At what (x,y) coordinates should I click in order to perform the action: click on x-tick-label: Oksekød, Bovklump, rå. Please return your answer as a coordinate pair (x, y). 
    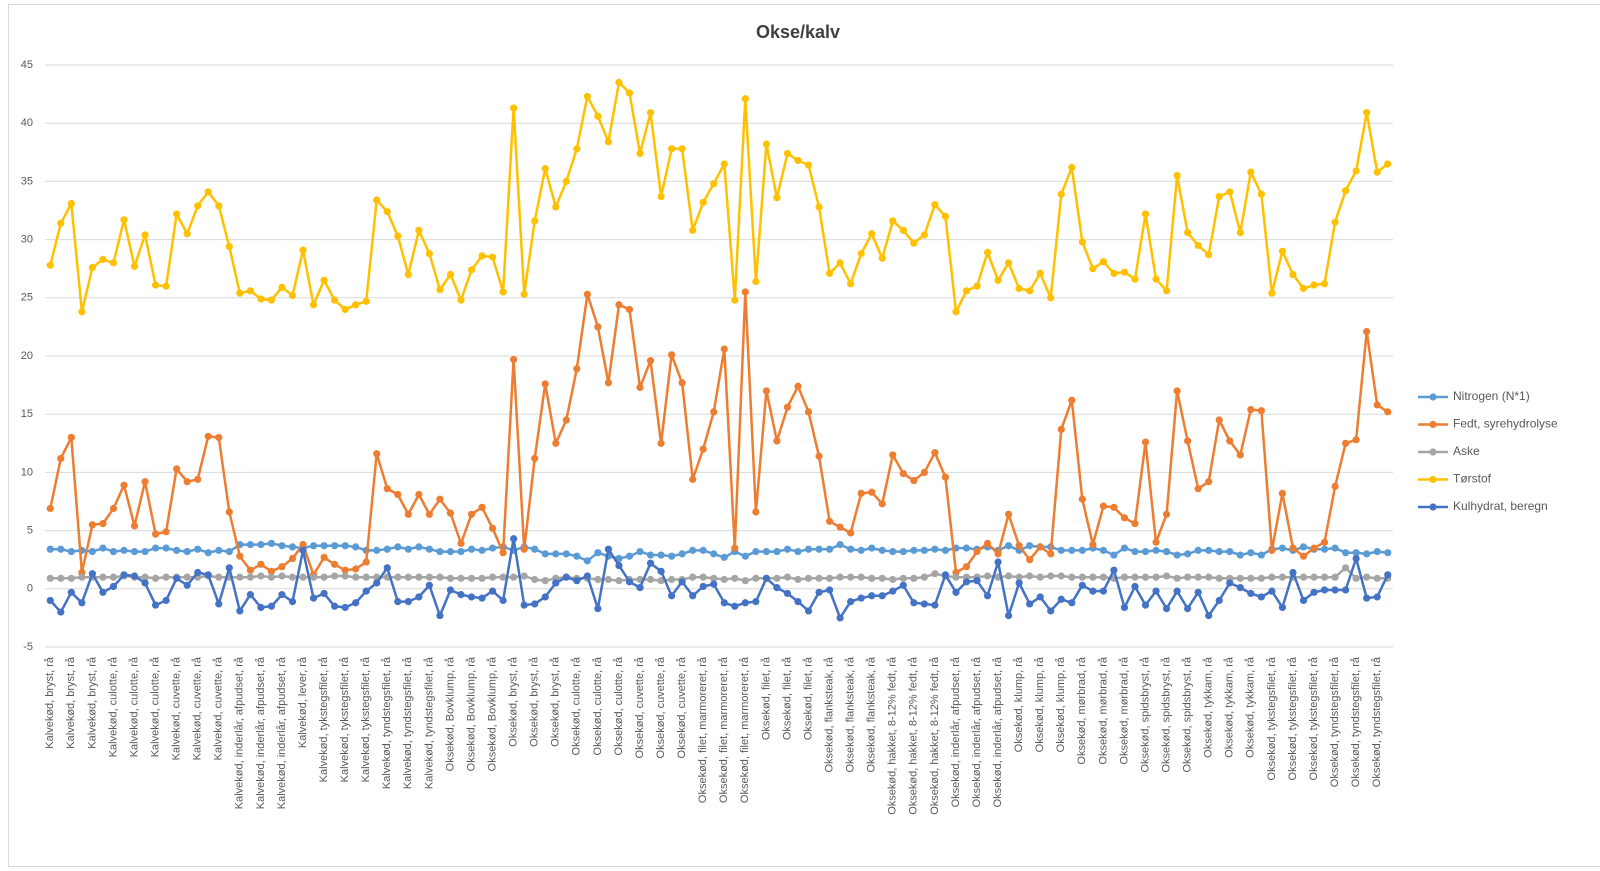
    Looking at the image, I should click on (471, 713).